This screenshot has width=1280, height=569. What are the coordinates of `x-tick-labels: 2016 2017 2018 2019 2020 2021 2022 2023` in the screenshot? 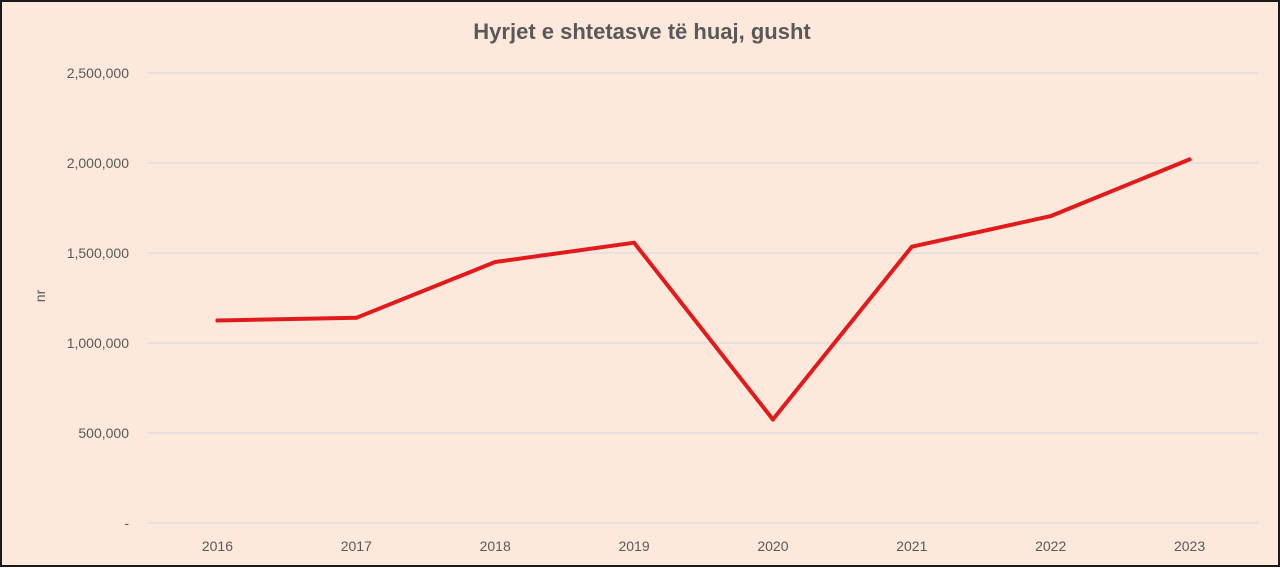 It's located at (703, 546).